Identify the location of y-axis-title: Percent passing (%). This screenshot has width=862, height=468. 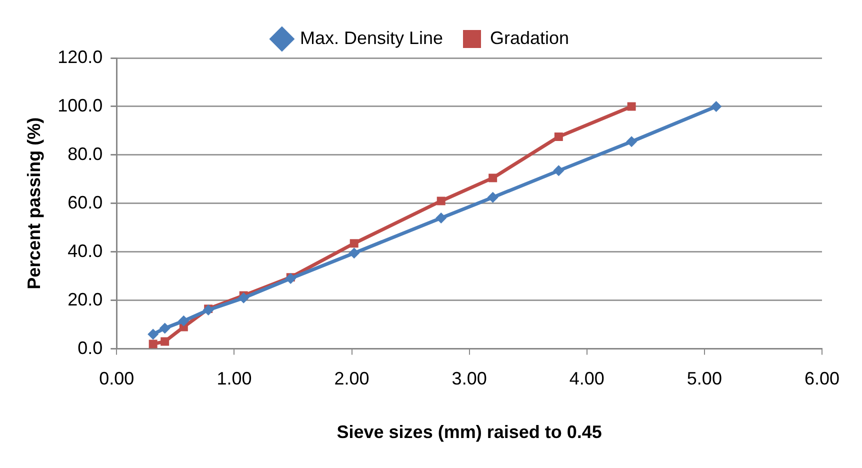
(34, 203).